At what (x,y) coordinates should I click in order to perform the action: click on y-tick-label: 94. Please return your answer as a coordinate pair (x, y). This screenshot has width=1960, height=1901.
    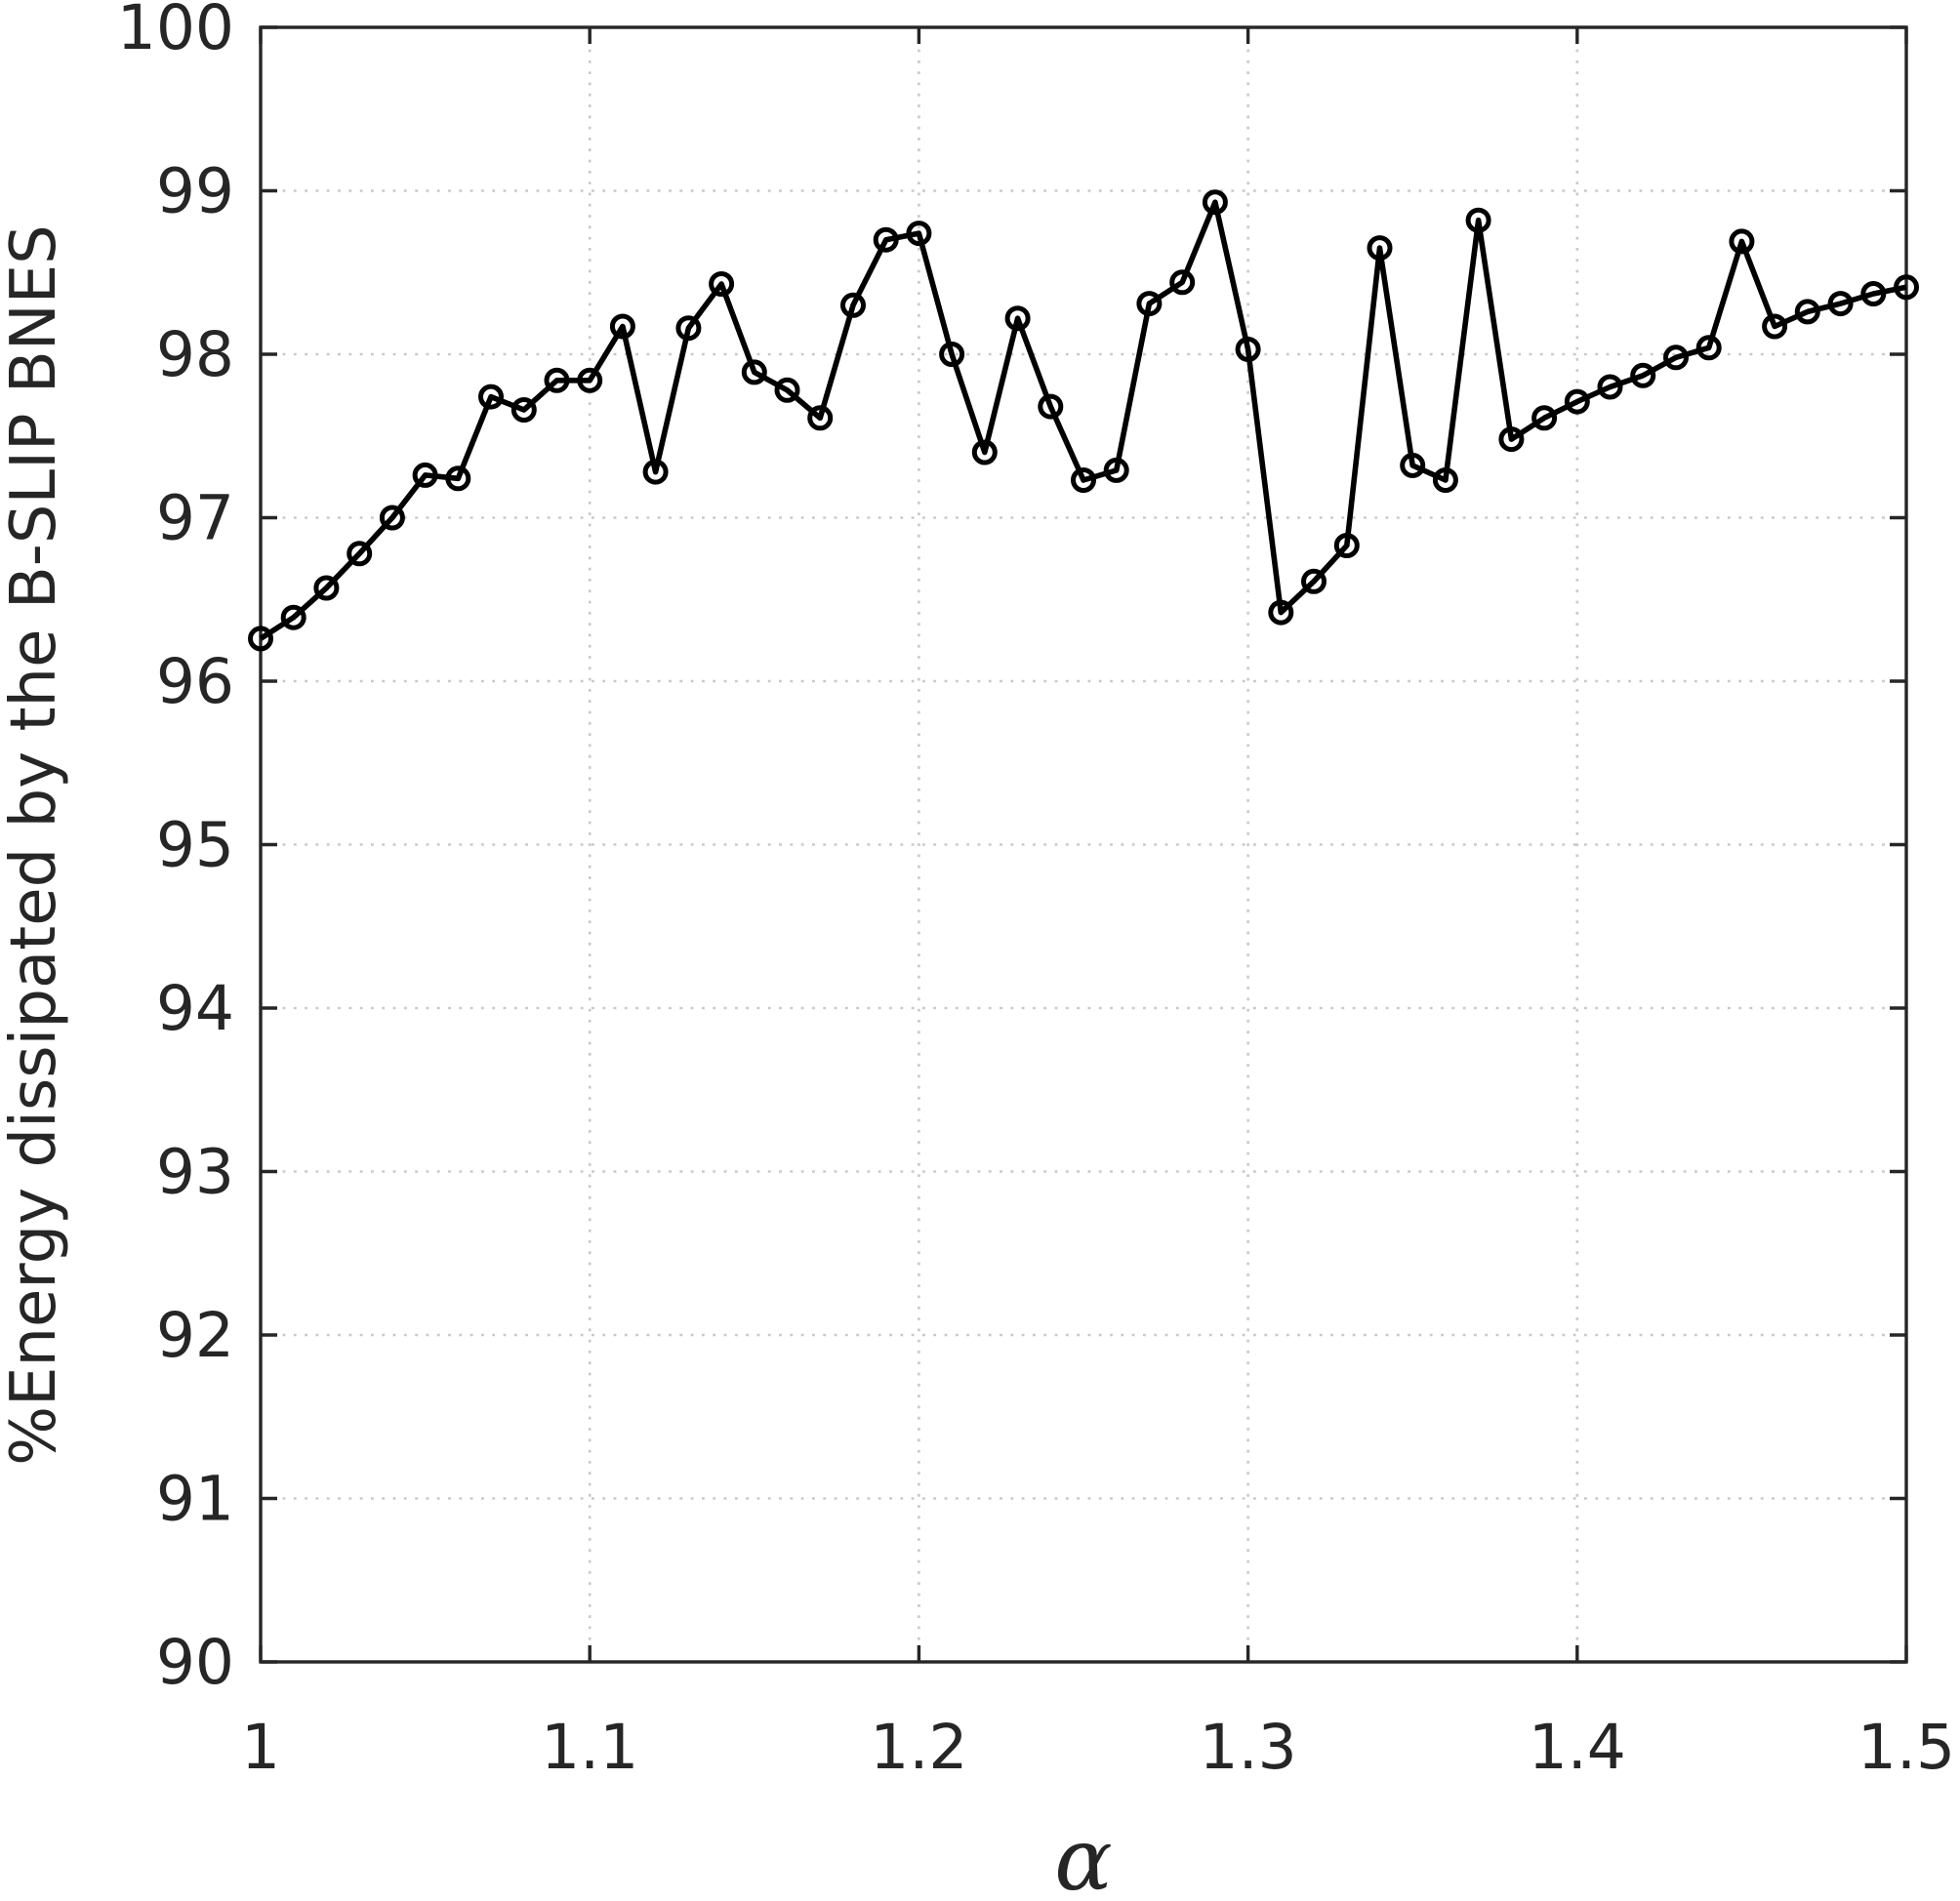
    Looking at the image, I should click on (195, 1008).